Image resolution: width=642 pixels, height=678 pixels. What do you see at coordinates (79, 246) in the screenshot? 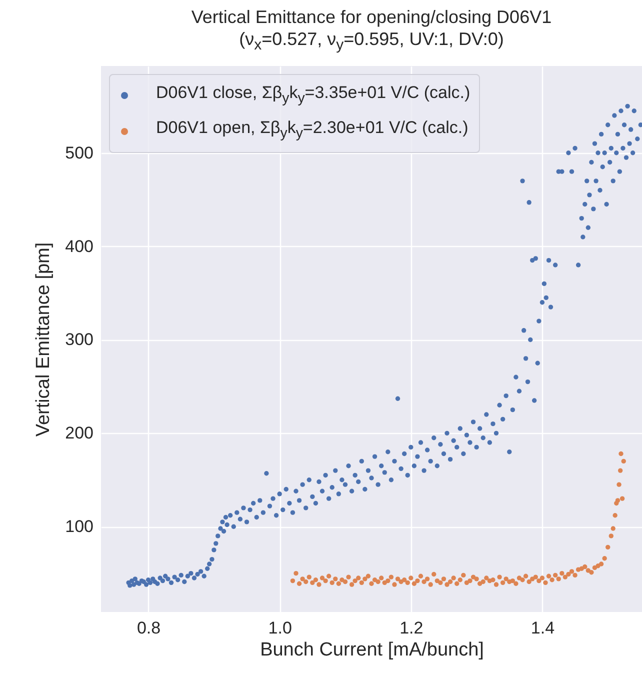
I see `y-tick-label: 400` at bounding box center [79, 246].